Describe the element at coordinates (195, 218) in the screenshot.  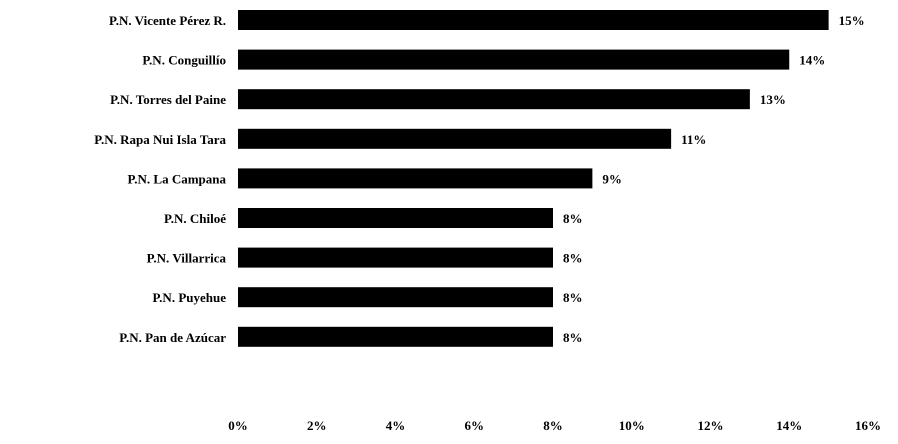
I see `category-label: P.N. Chiloé` at that location.